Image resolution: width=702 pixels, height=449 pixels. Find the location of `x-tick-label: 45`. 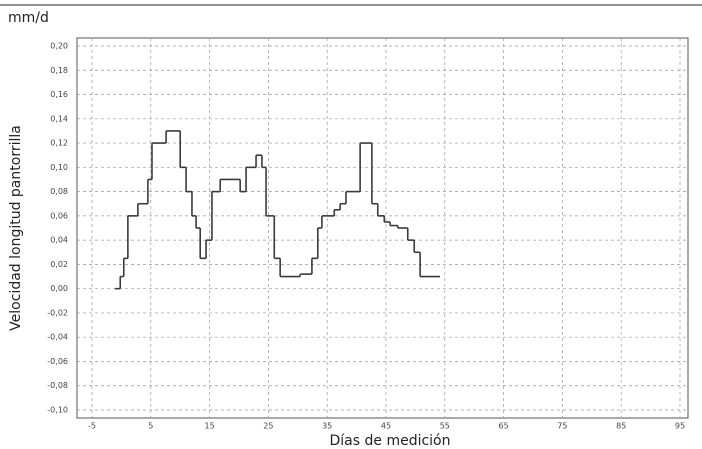

x-tick-label: 45 is located at coordinates (386, 426).